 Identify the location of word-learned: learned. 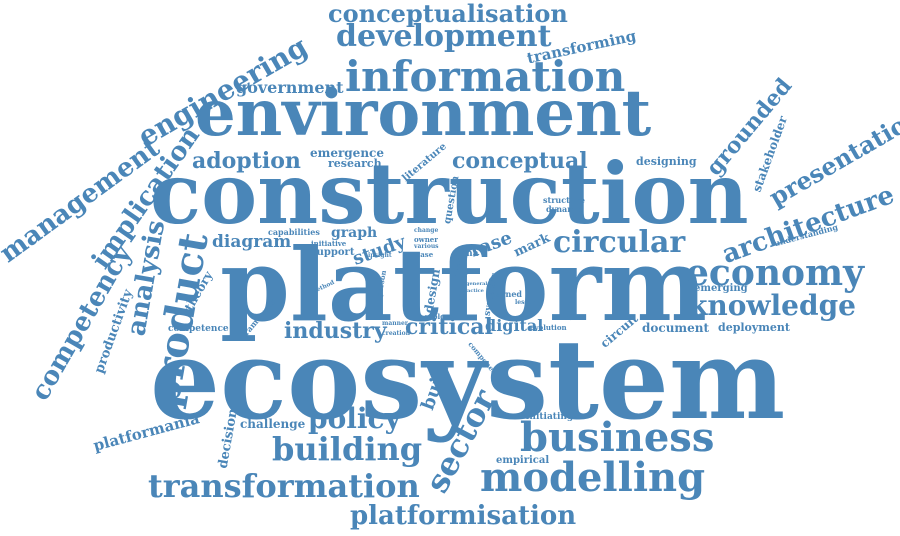
(505, 294).